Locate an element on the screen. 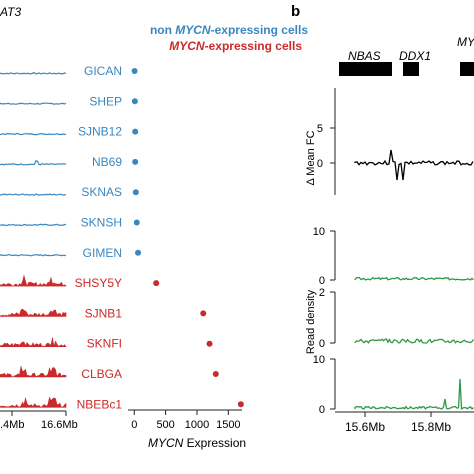 Image resolution: width=474 pixels, height=474 pixels. scatter-x-ticks: 0 500 1000 1500 is located at coordinates (186, 420).